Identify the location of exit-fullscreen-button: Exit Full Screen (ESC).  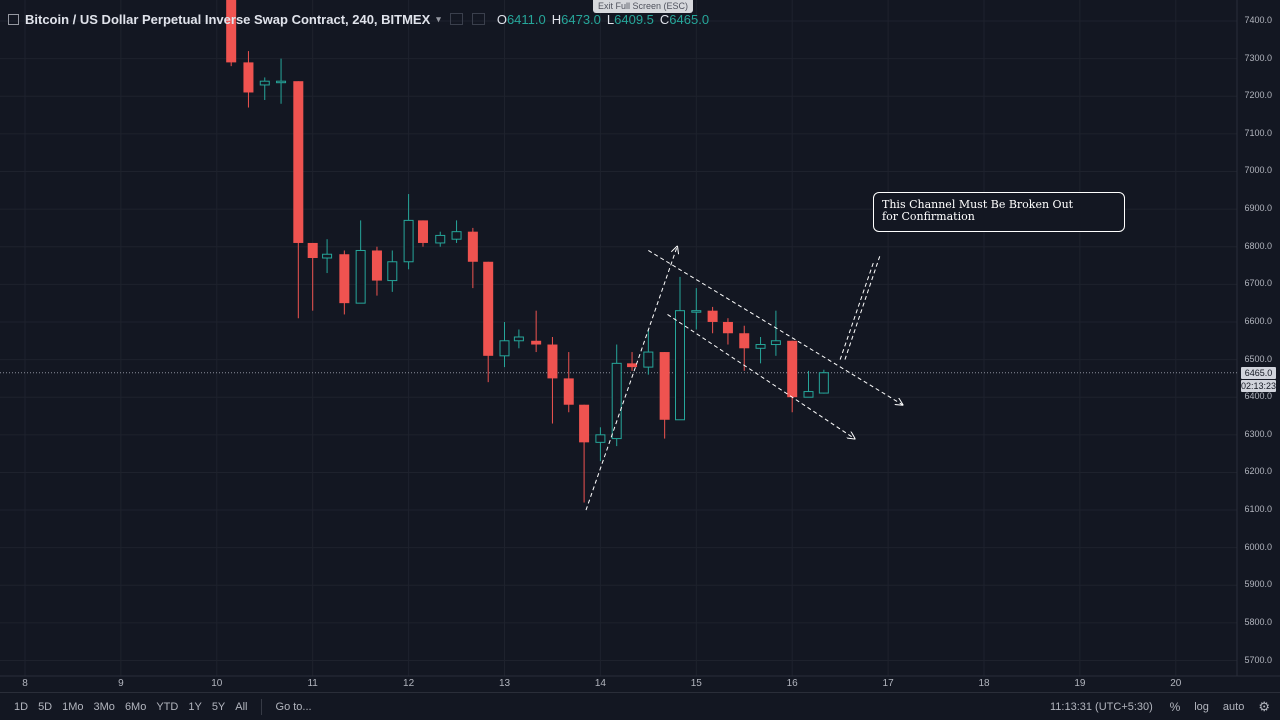
(643, 6).